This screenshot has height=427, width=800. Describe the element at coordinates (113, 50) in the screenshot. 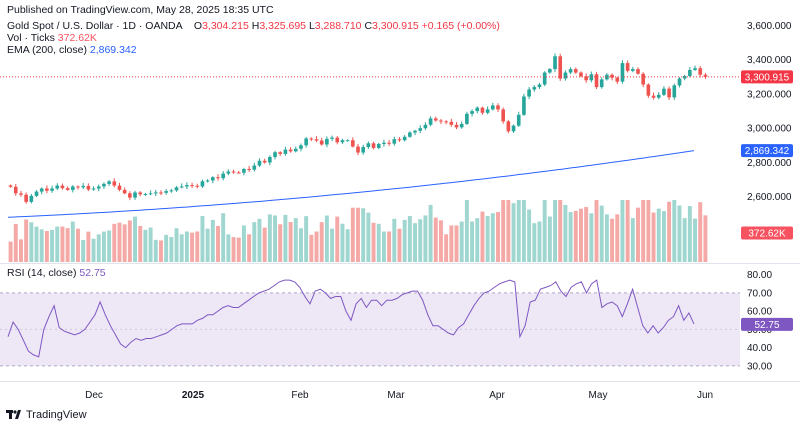

I see `ema-value: 2,869.342` at that location.